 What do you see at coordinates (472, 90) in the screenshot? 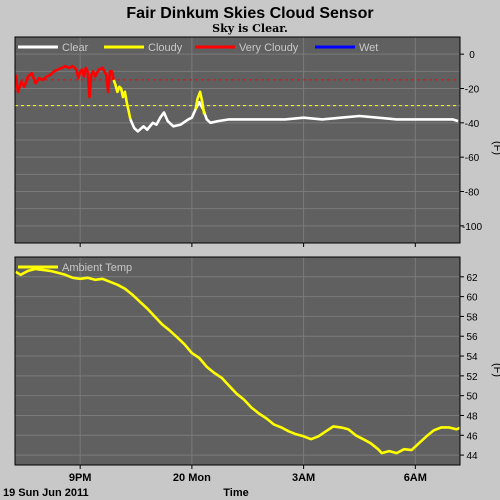
I see `y-tick-label: -20` at bounding box center [472, 90].